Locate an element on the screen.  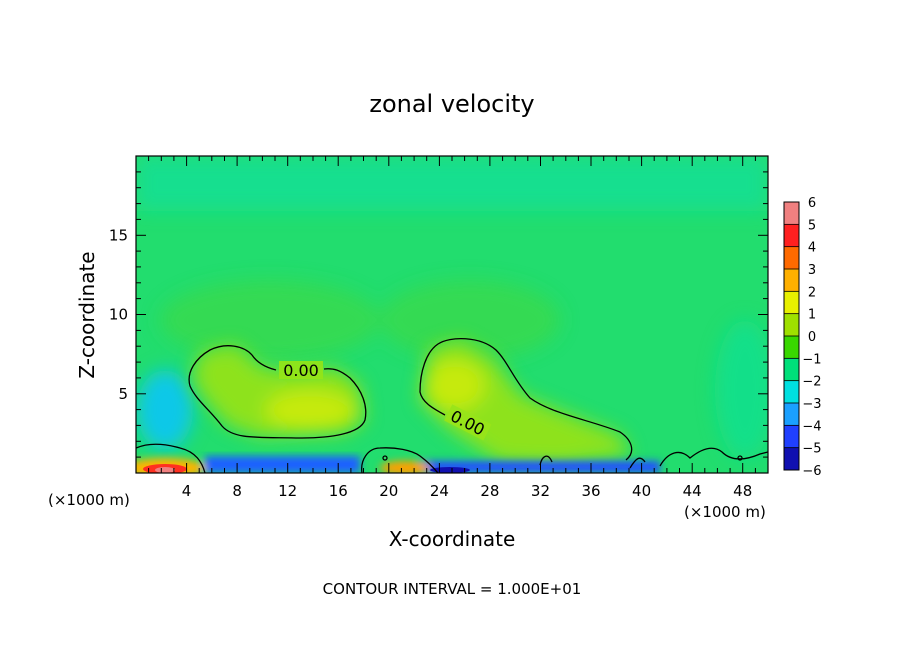
colorbar: 6 5 4 3 2 1 0 −1 −2 −3 −4 −5 −6 is located at coordinates (802, 337).